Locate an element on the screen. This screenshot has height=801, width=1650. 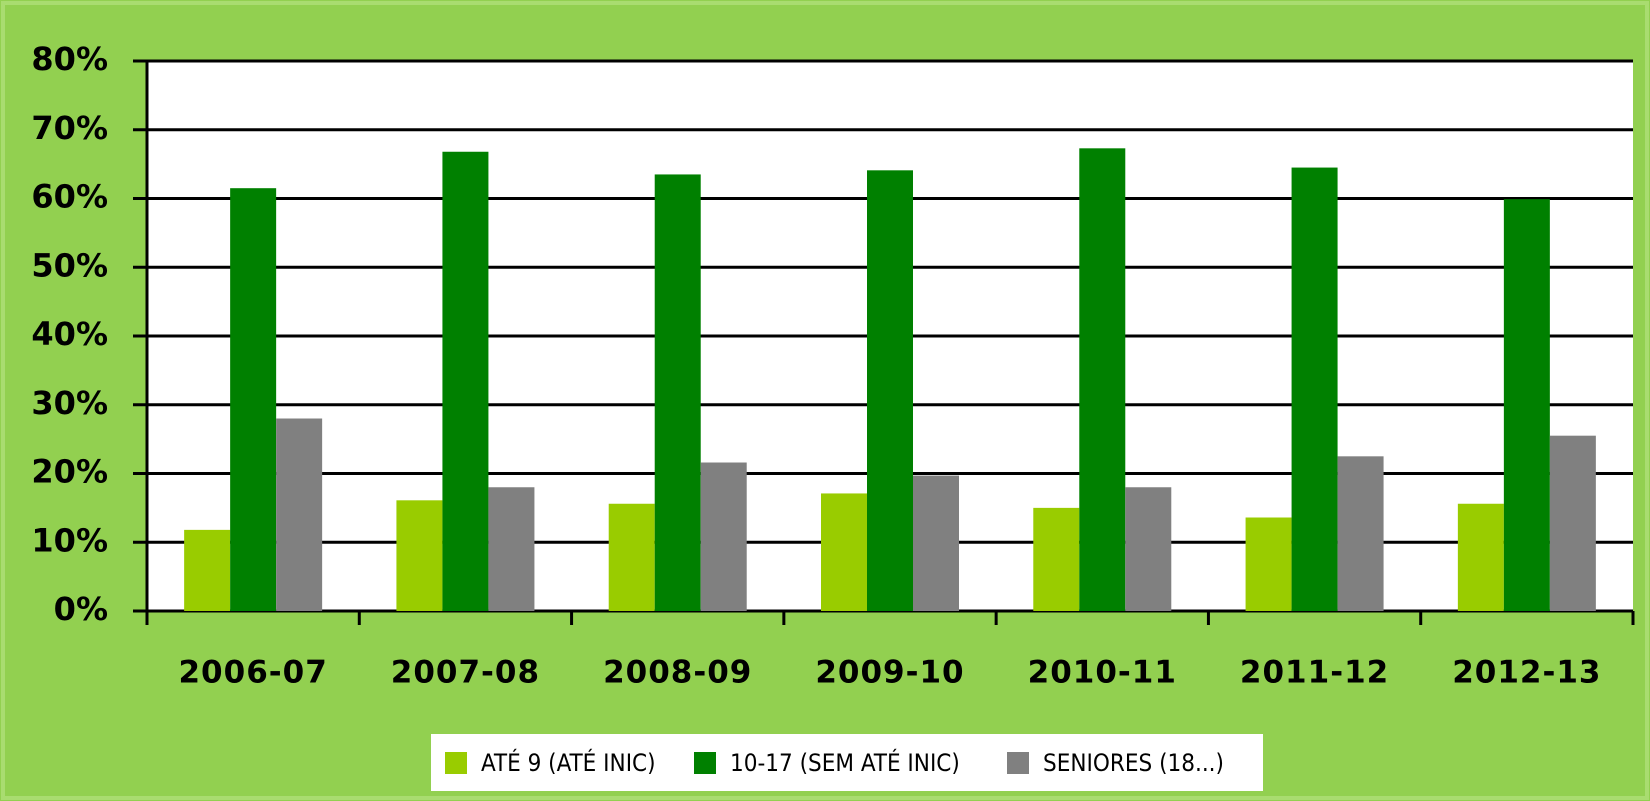
legend-box is located at coordinates (847, 762).